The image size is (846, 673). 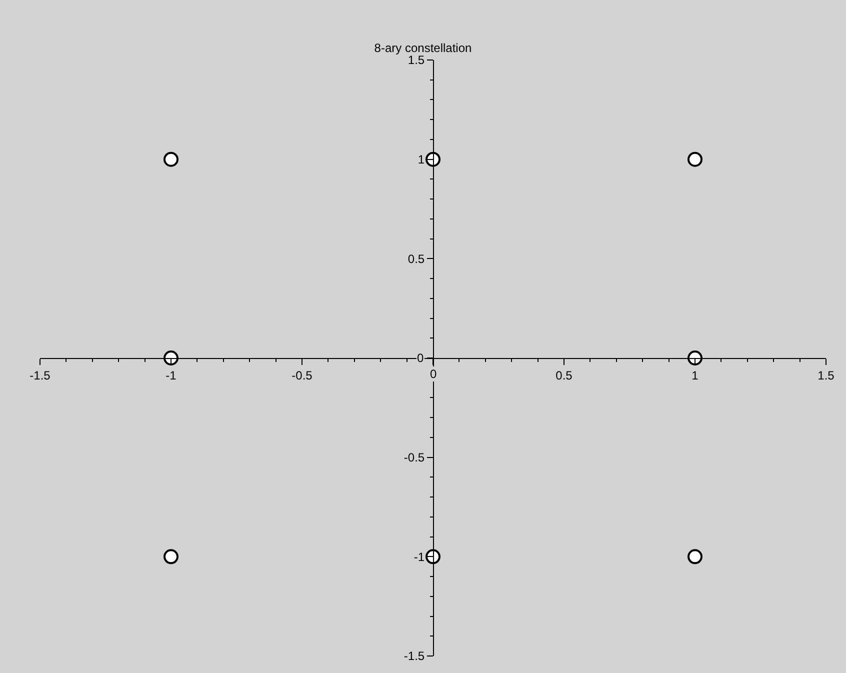 I want to click on y-tick-label: 0.5, so click(x=416, y=259).